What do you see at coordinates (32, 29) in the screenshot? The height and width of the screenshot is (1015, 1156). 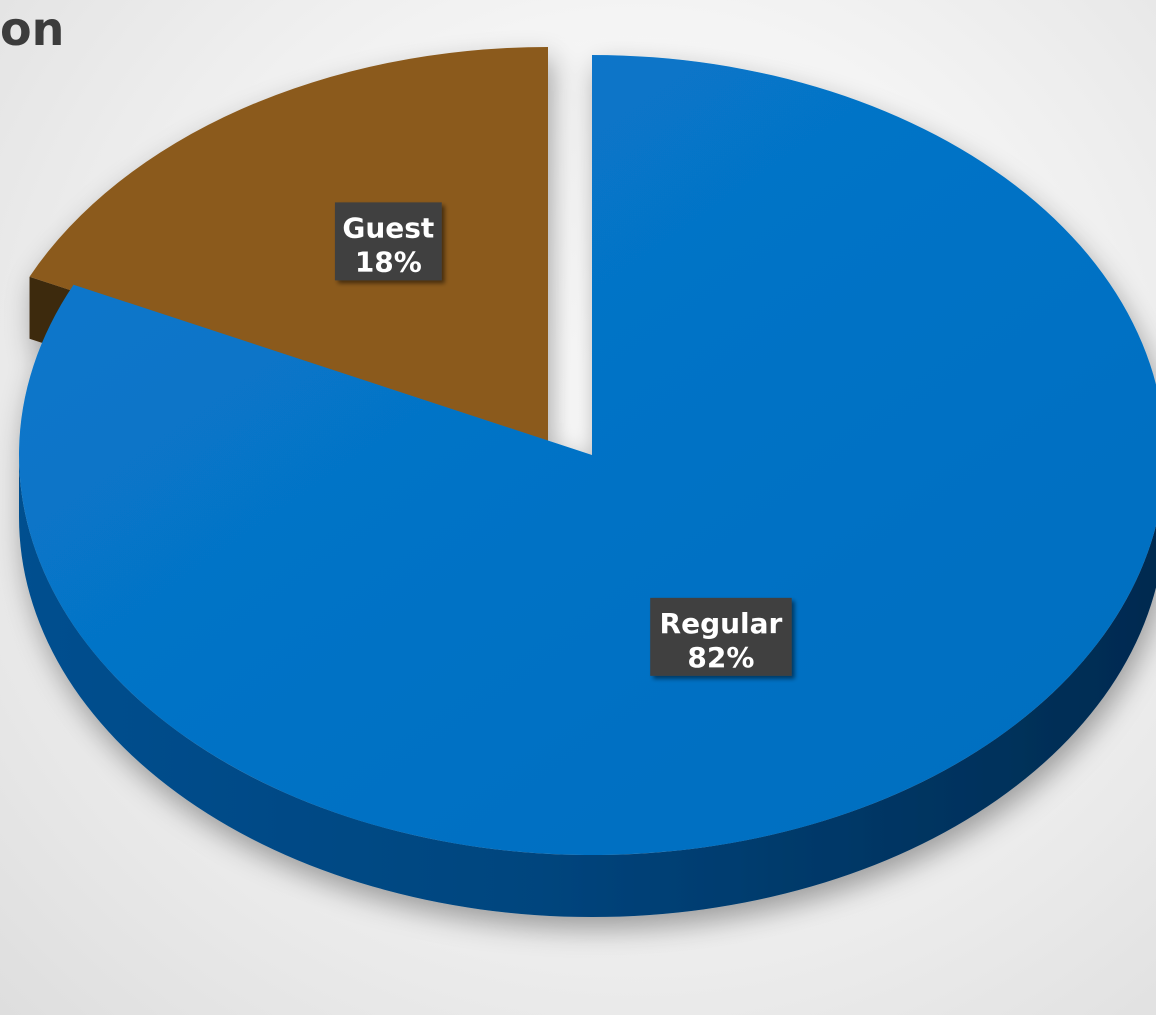 I see `chart-title-fragment: on` at bounding box center [32, 29].